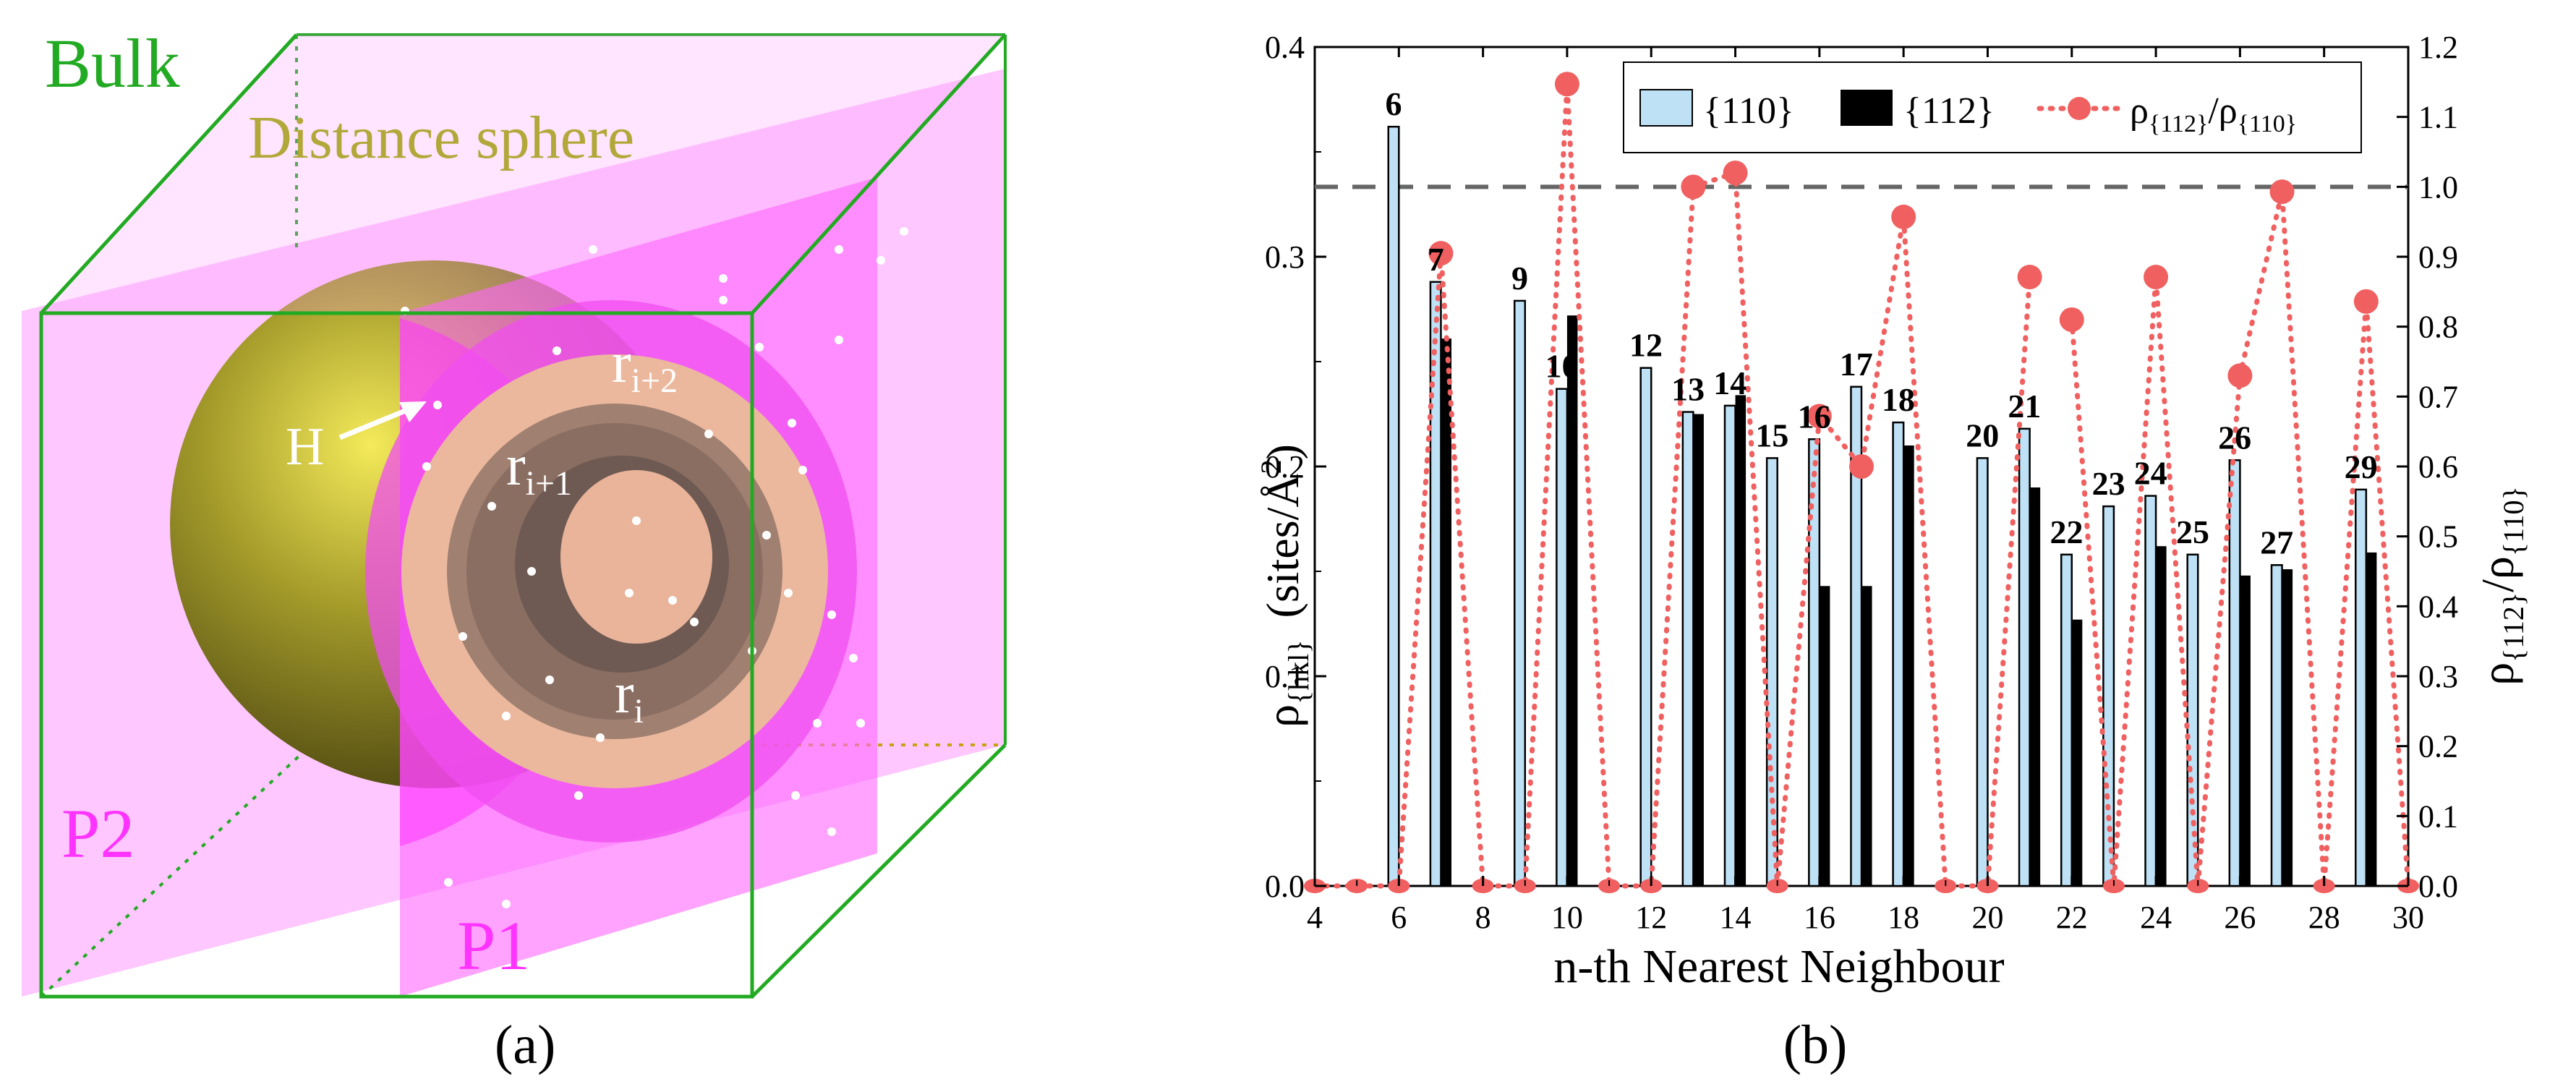 This screenshot has height=1087, width=2576. Describe the element at coordinates (1567, 918) in the screenshot. I see `x-tick-label: 10` at that location.